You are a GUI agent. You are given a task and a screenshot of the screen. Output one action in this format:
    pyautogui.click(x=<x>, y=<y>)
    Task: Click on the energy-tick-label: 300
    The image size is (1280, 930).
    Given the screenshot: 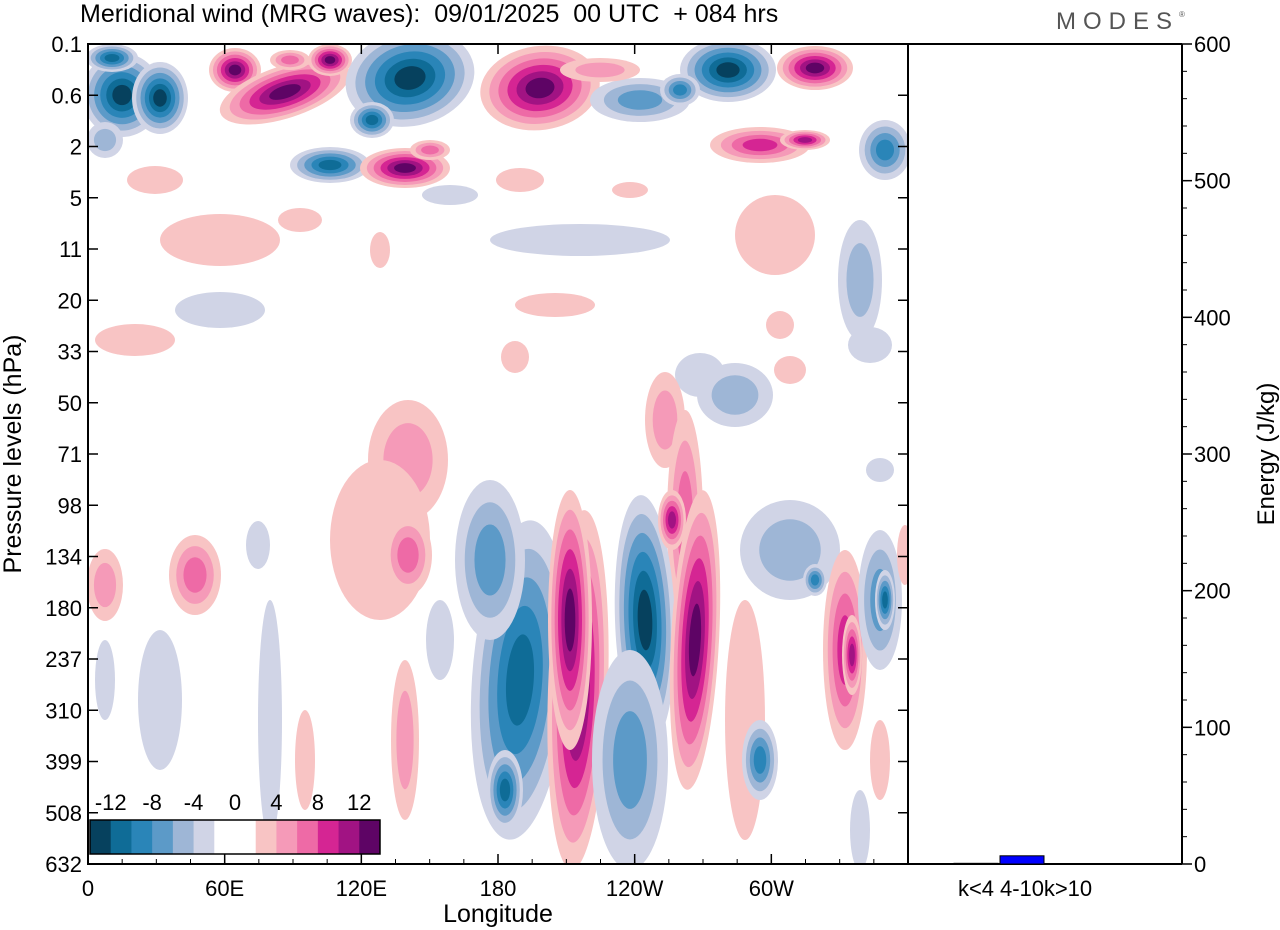 What is the action you would take?
    pyautogui.click(x=1212, y=454)
    